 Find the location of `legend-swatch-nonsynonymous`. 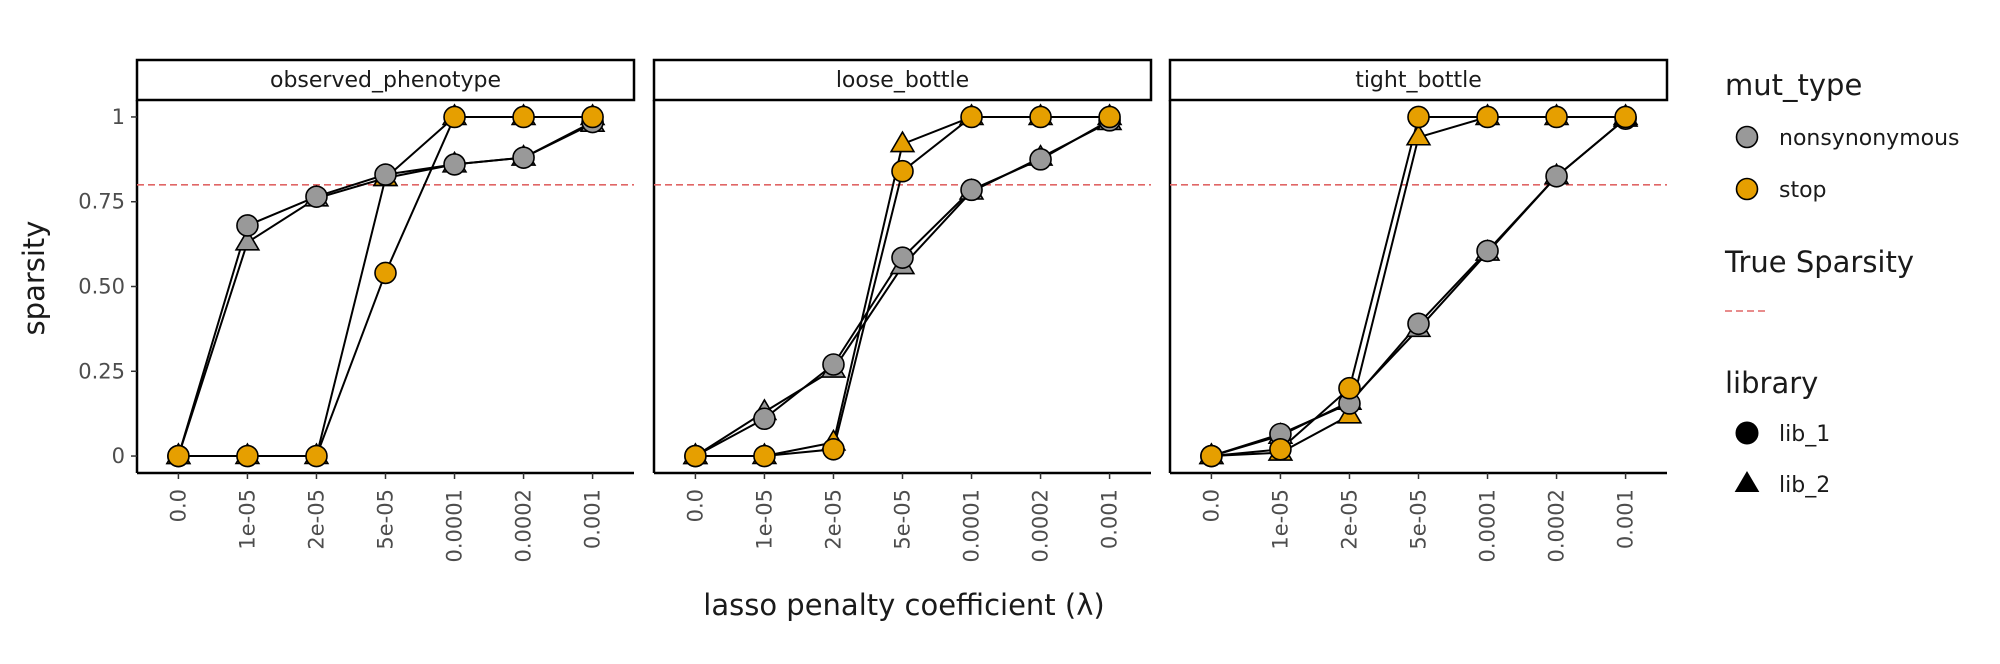

legend-swatch-nonsynonymous is located at coordinates (1747, 137).